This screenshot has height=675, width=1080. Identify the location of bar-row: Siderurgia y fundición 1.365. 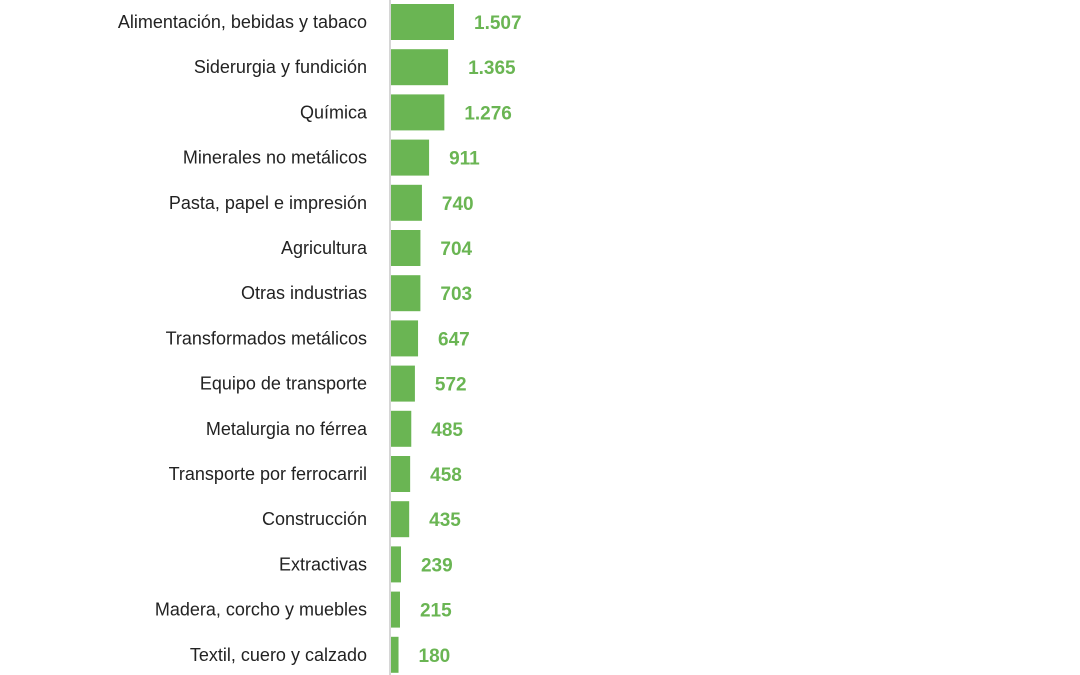
(355, 67).